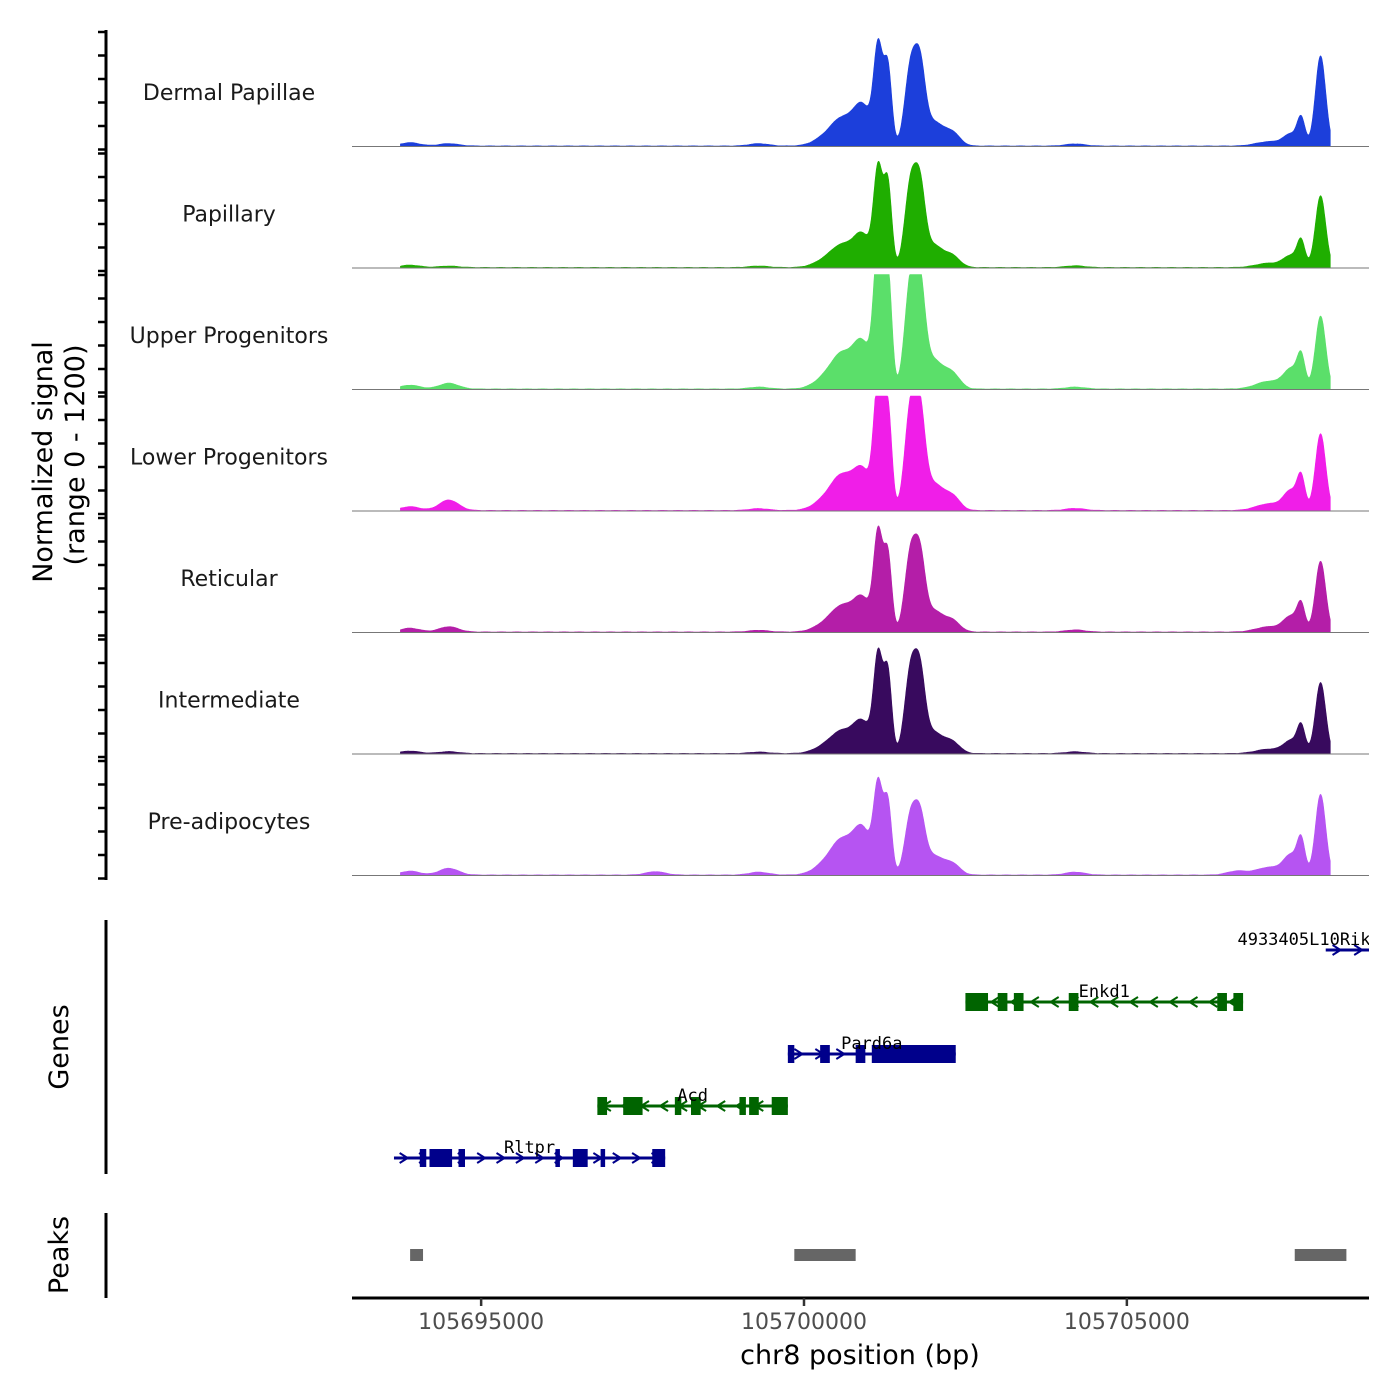 This screenshot has width=1400, height=1400. I want to click on track-upper-progenitors: Upper Progenitors, so click(749, 332).